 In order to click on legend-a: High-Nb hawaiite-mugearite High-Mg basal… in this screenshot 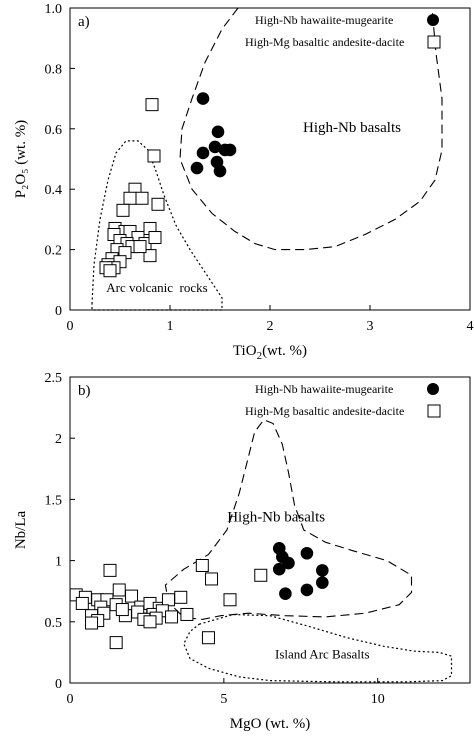, I will do `click(343, 31)`.